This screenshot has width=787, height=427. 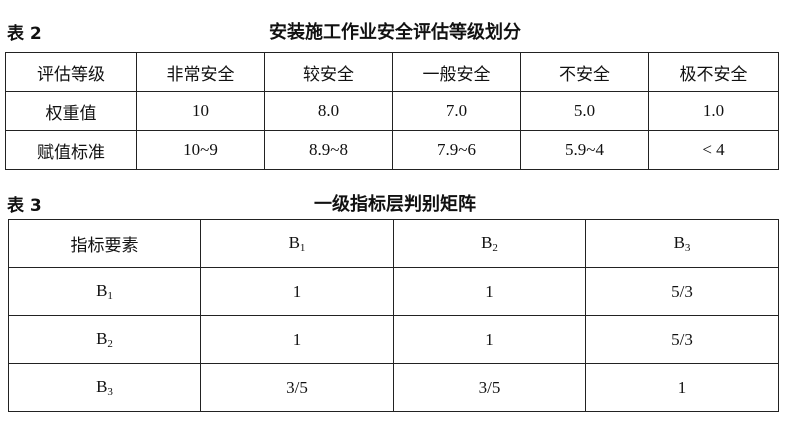 I want to click on header-cell: 不安全, so click(x=584, y=72).